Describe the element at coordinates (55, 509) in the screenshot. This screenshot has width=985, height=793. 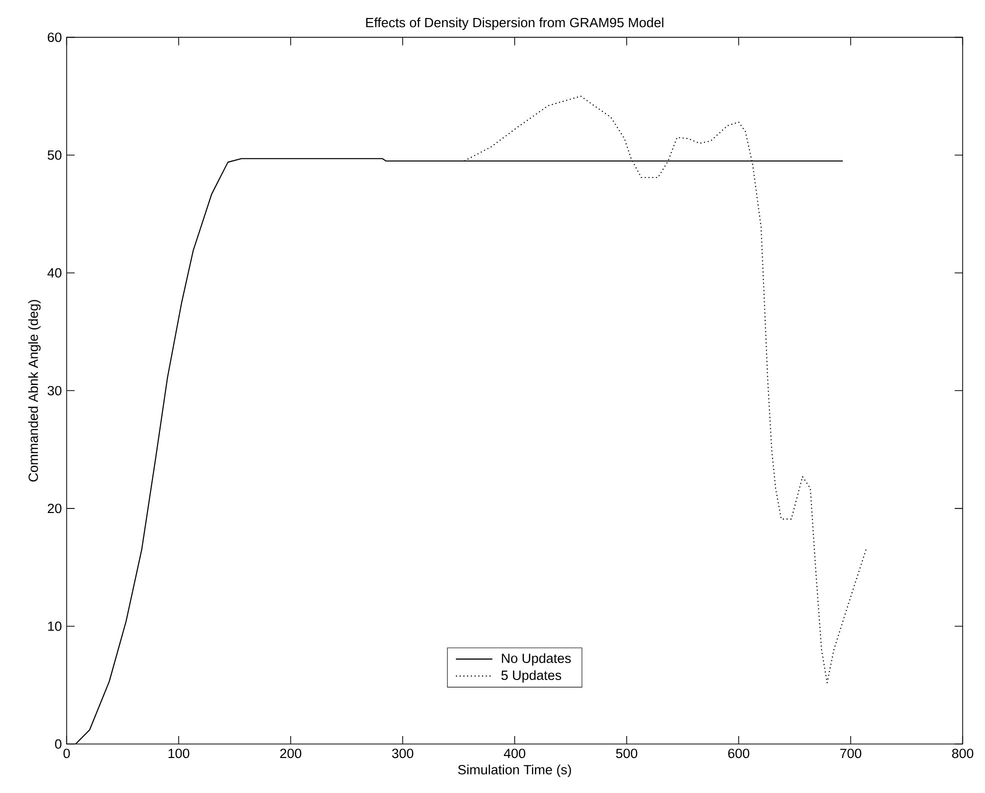
I see `y-tick-label: 20` at that location.